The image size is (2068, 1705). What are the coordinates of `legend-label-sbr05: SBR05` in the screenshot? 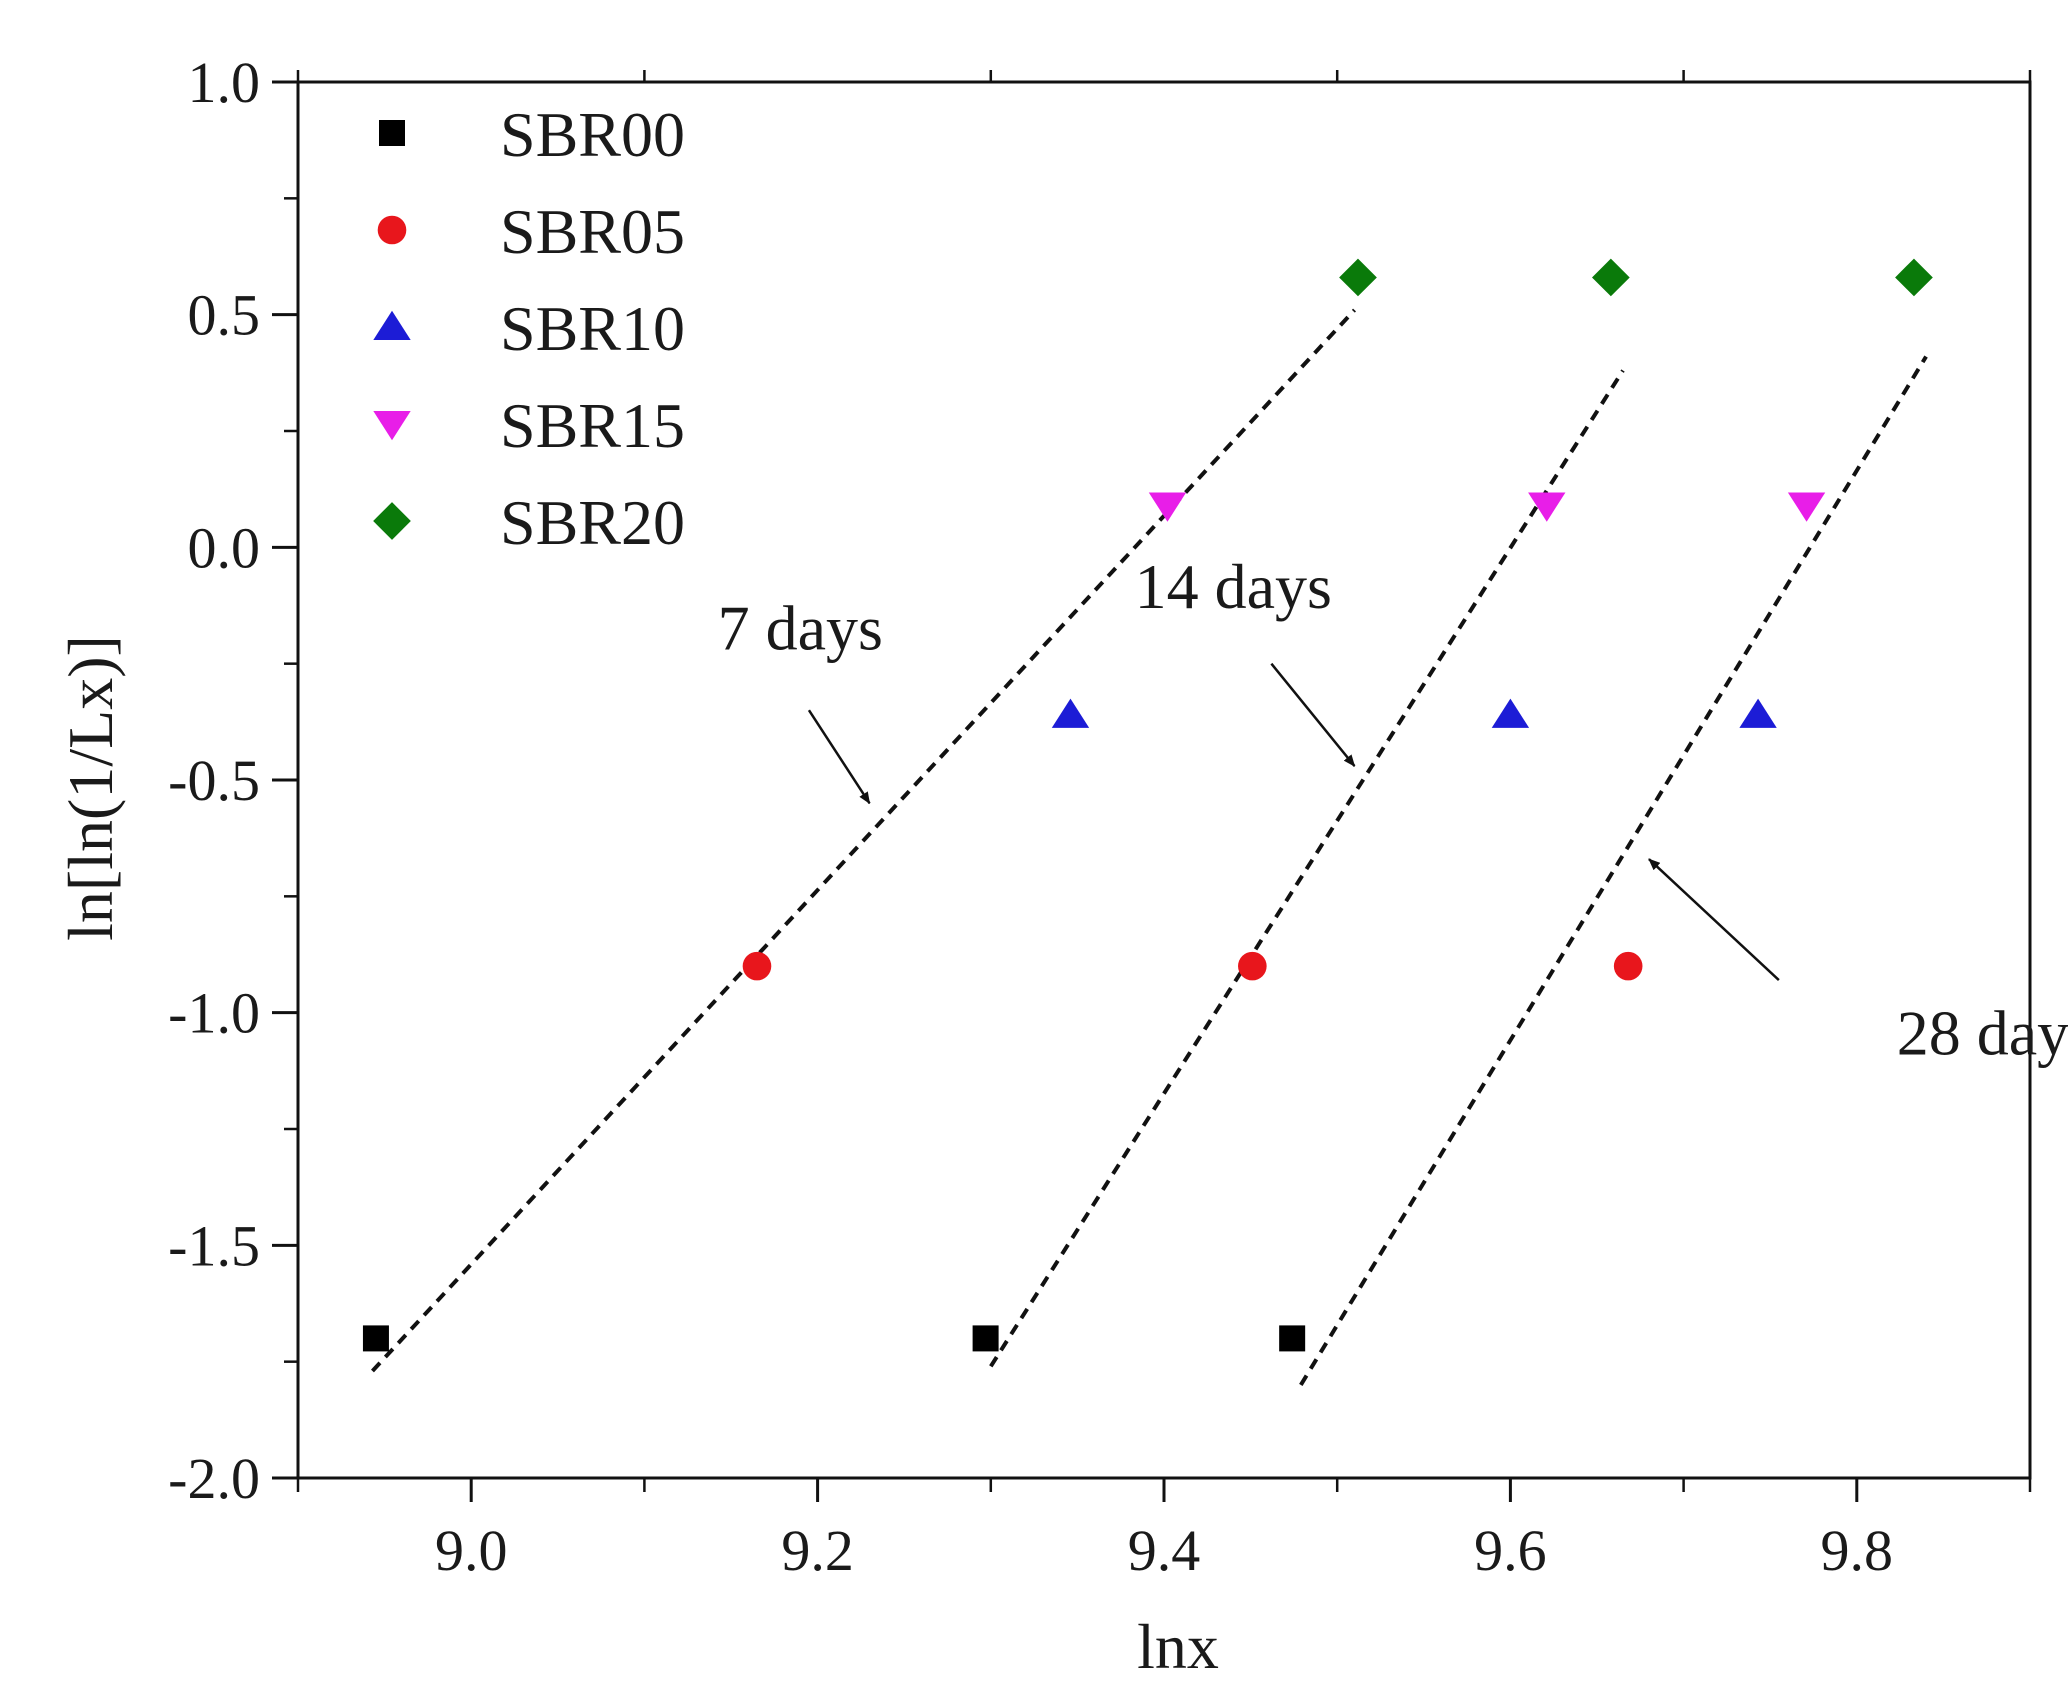 It's located at (592, 231).